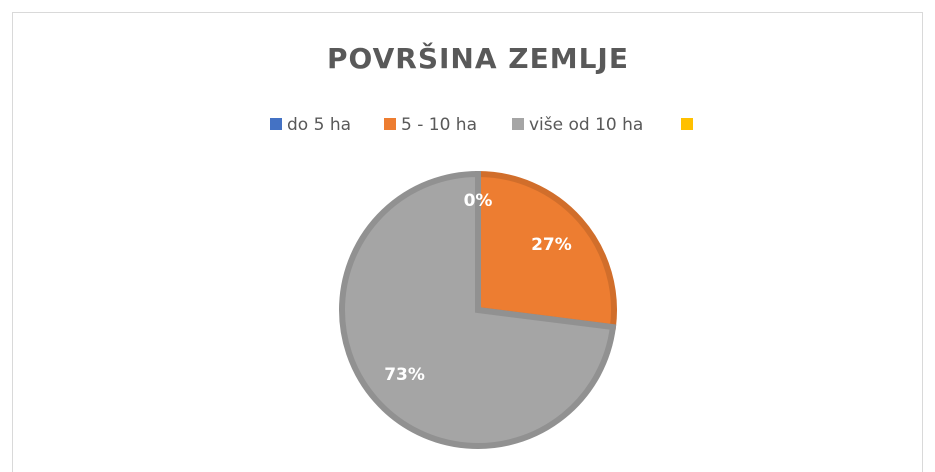 The width and height of the screenshot is (935, 472). What do you see at coordinates (439, 125) in the screenshot?
I see `legend-label: 5 - 10 ha` at bounding box center [439, 125].